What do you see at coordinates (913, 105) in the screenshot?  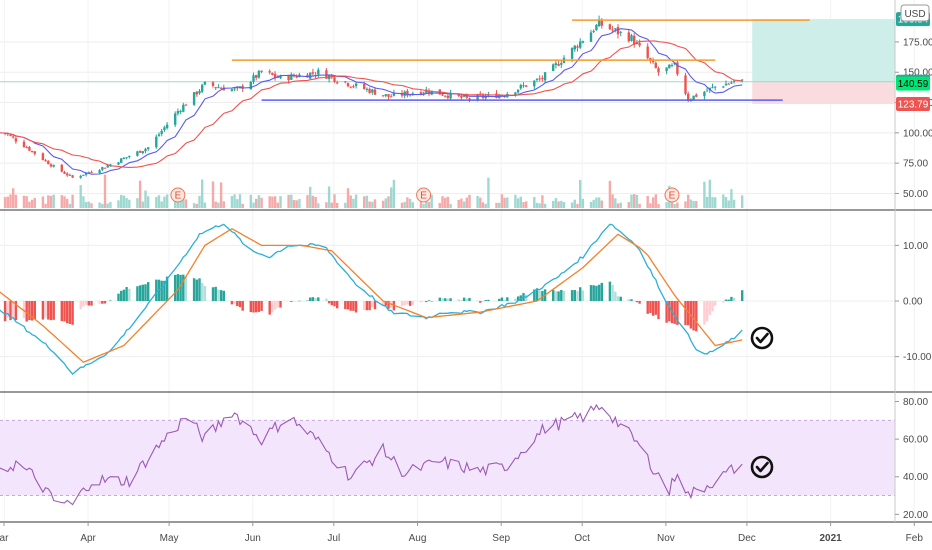 I see `price-tag-label: 123.79` at bounding box center [913, 105].